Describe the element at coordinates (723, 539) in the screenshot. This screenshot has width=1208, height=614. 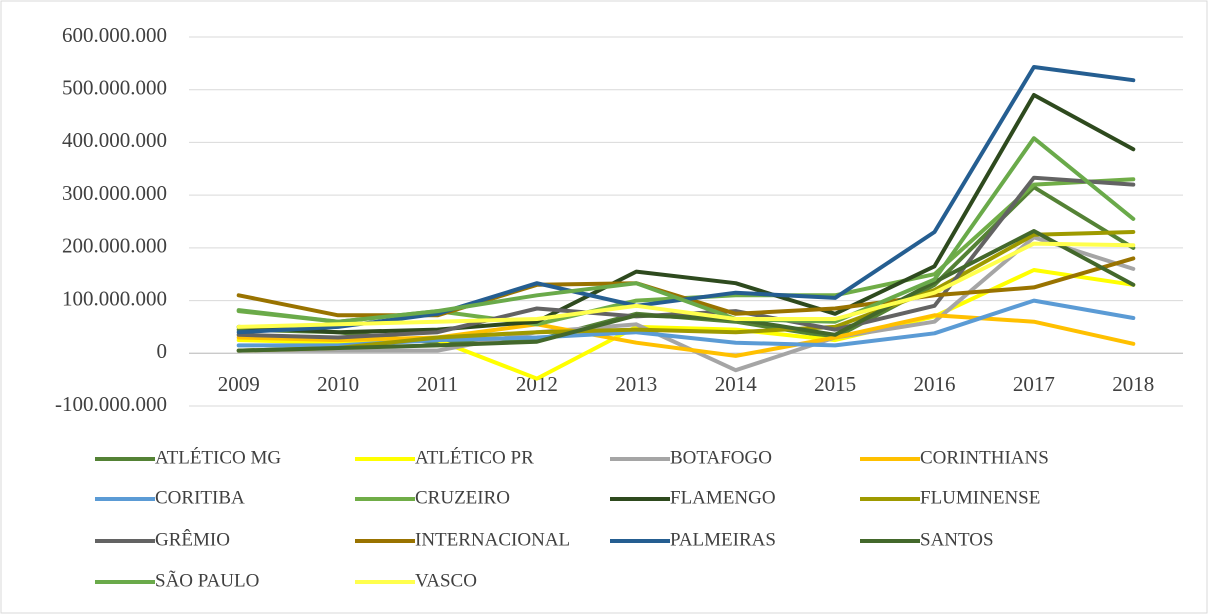
I see `legend-label: PALMEIRAS` at that location.